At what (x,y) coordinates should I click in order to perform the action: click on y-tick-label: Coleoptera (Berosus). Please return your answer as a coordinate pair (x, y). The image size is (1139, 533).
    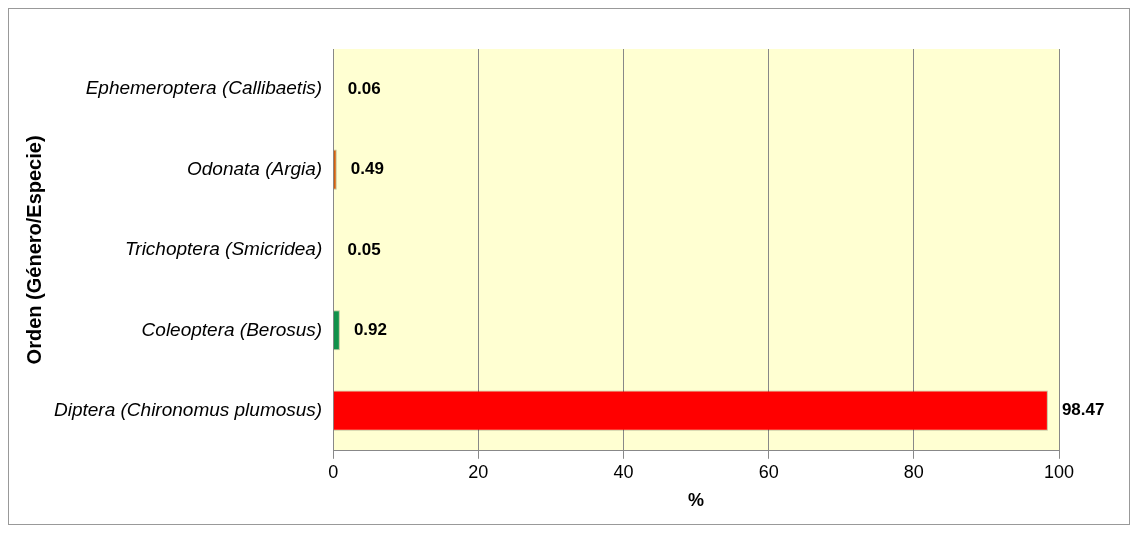
    Looking at the image, I should click on (232, 329).